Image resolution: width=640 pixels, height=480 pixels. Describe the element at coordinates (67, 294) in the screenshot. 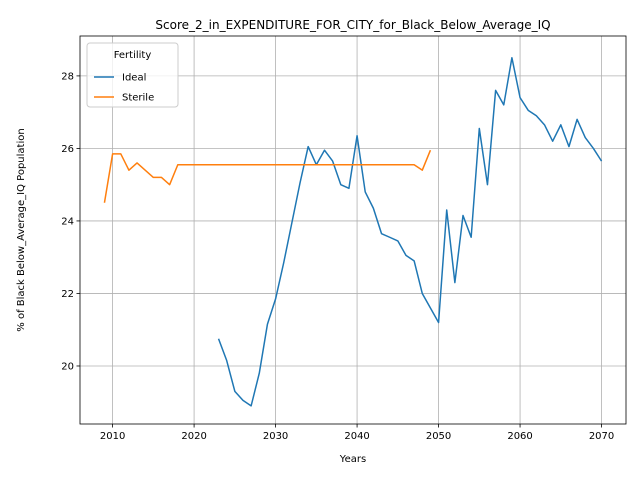

I see `y-tick-label: 22` at that location.